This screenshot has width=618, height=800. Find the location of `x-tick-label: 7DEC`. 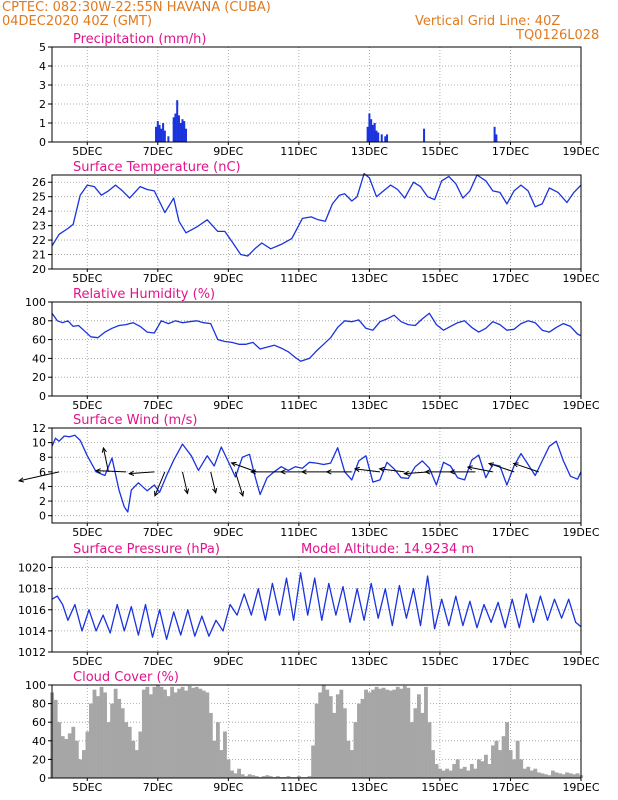

x-tick-label: 7DEC is located at coordinates (158, 661).